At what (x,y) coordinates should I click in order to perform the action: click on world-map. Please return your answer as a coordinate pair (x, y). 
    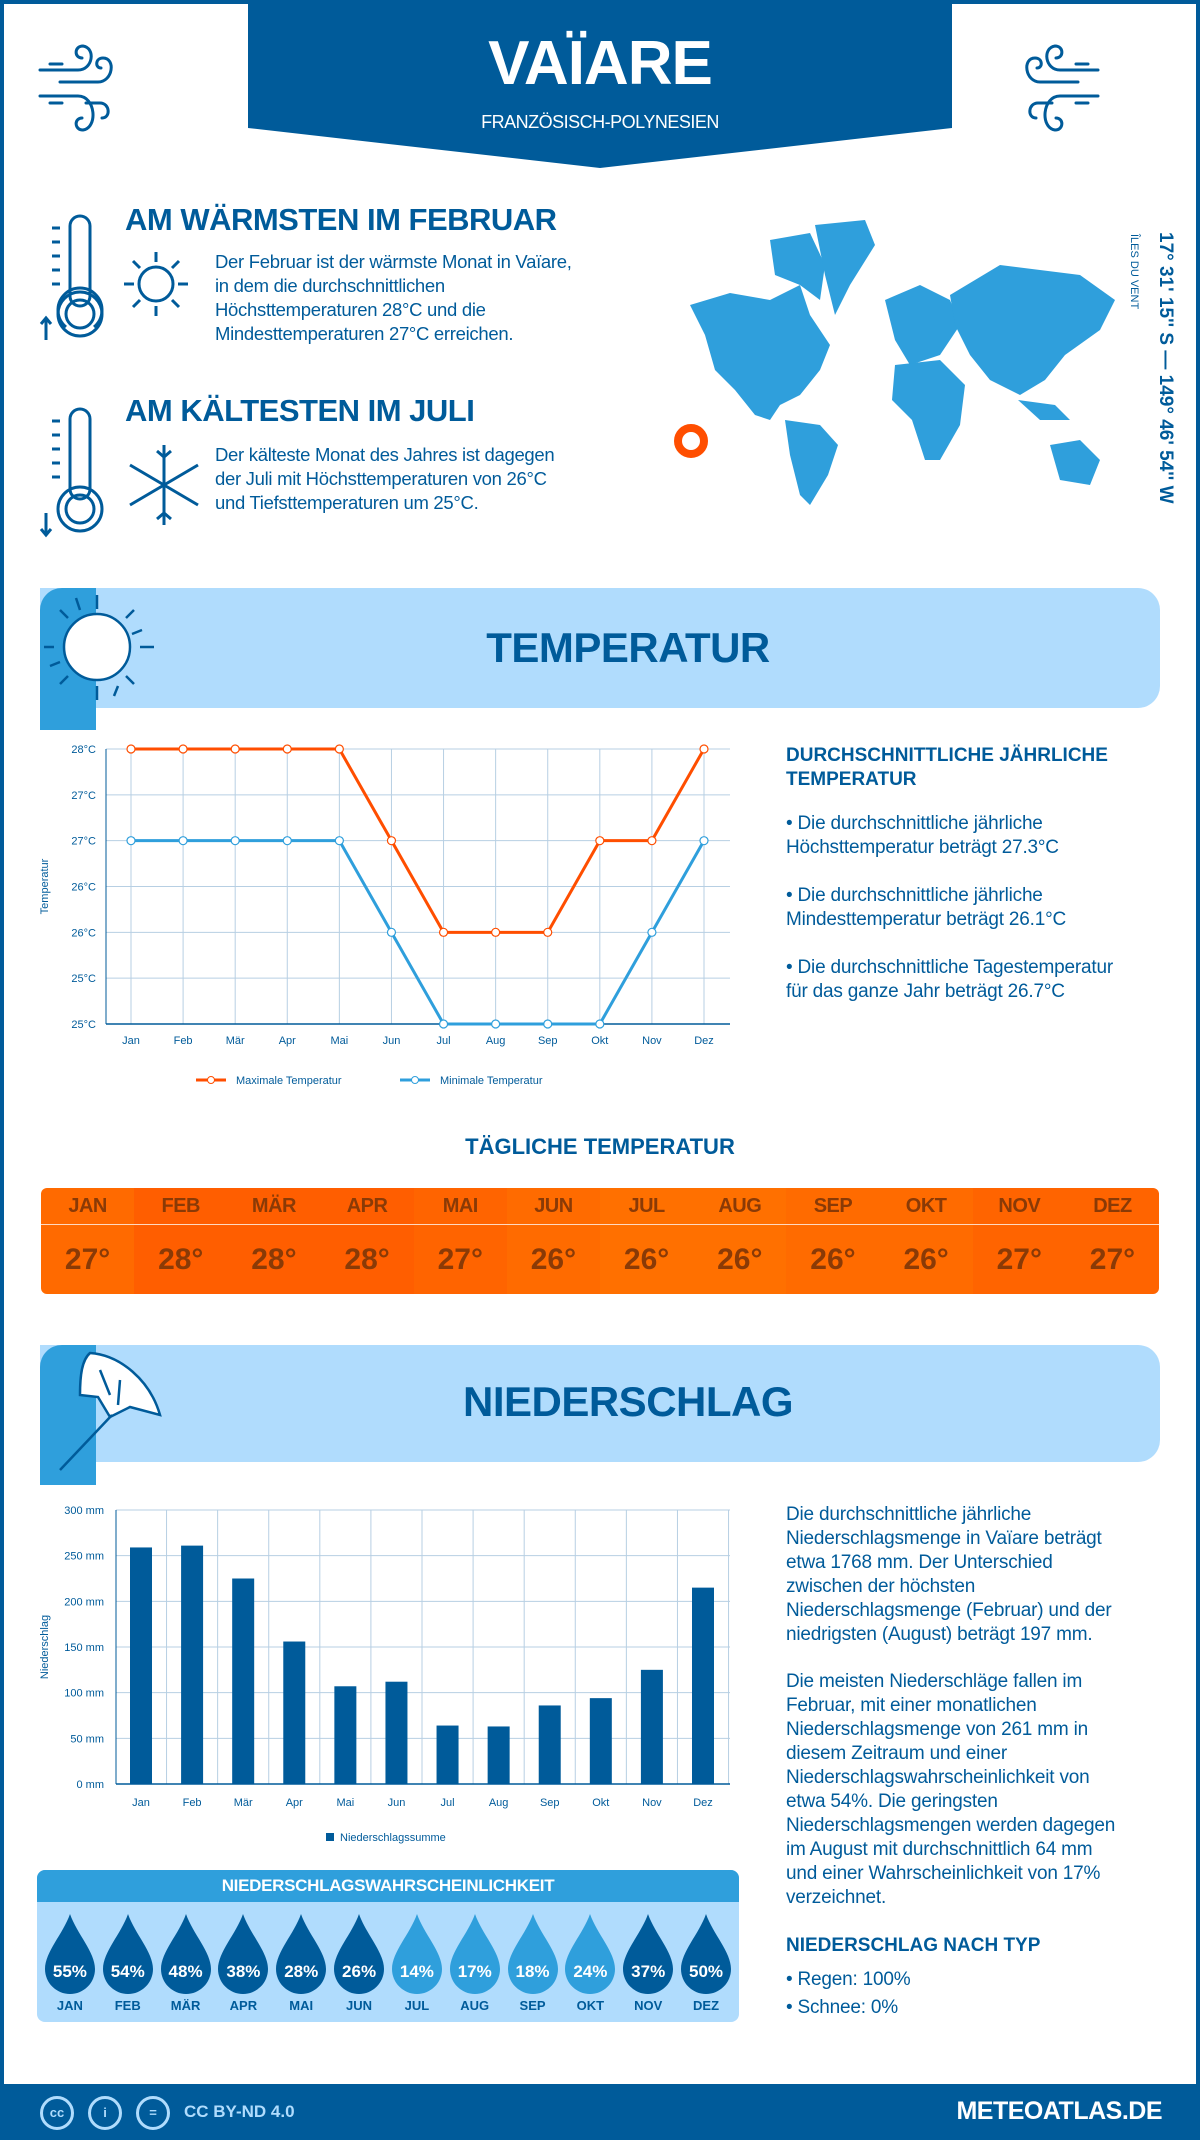
    Looking at the image, I should click on (902, 362).